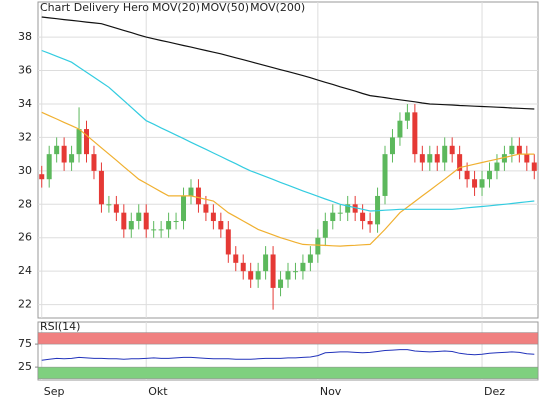 The height and width of the screenshot is (404, 540). What do you see at coordinates (158, 391) in the screenshot?
I see `x-tick-label: Okt` at bounding box center [158, 391].